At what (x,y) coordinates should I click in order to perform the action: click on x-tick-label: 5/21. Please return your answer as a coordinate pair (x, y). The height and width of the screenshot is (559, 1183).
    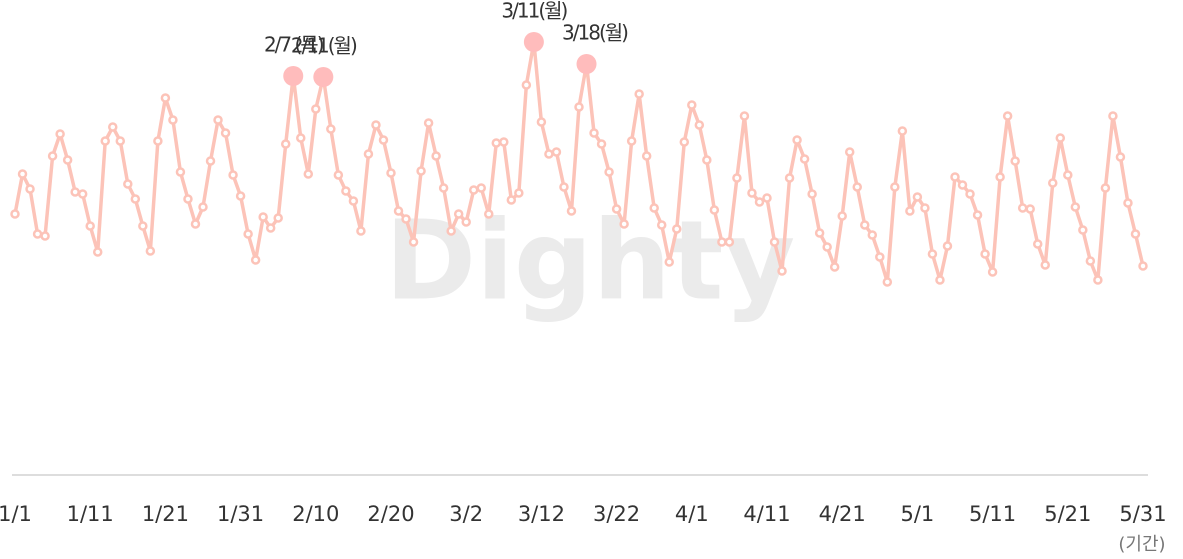
    Looking at the image, I should click on (1067, 514).